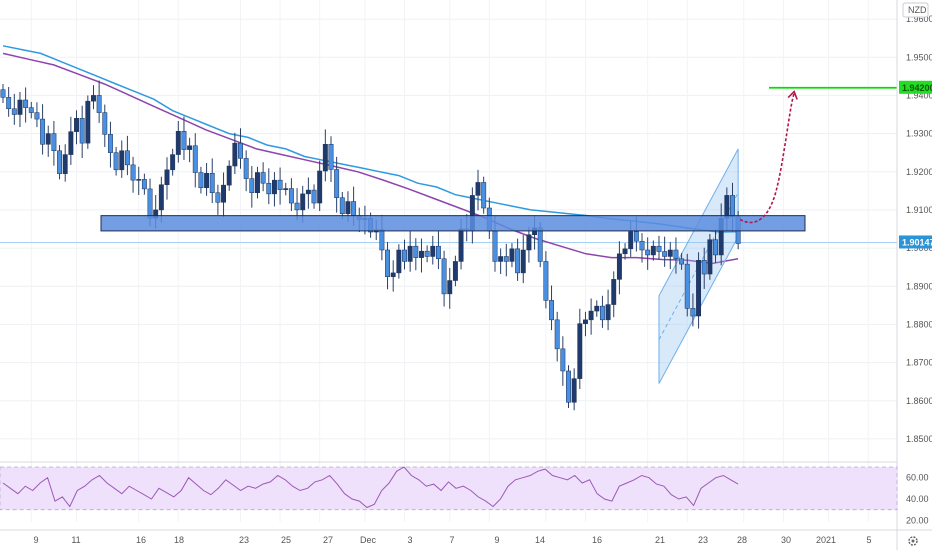  I want to click on time-tick-label: 3, so click(409, 540).